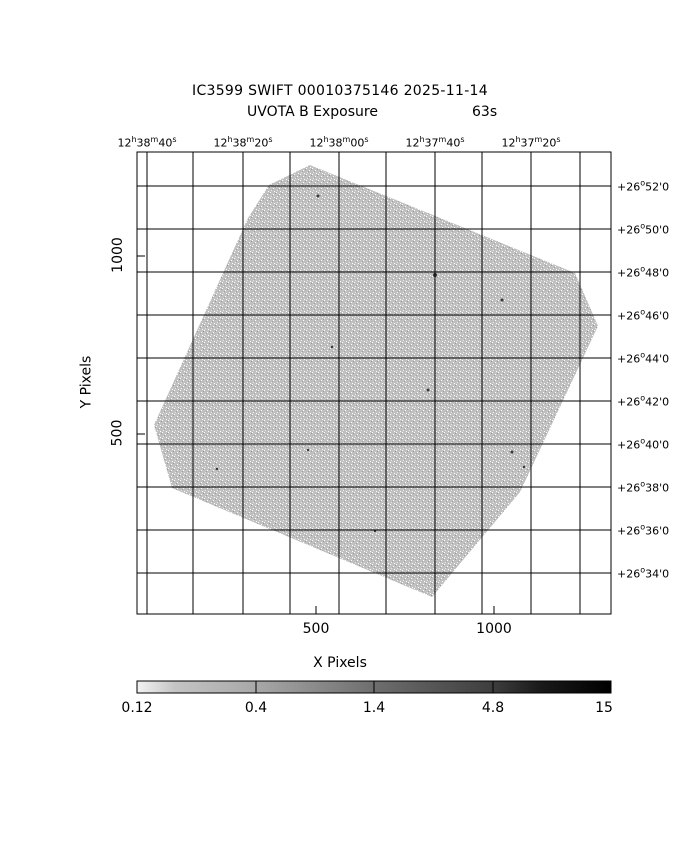 This screenshot has width=680, height=850. I want to click on colorbar-tick-label: 0.4, so click(256, 708).